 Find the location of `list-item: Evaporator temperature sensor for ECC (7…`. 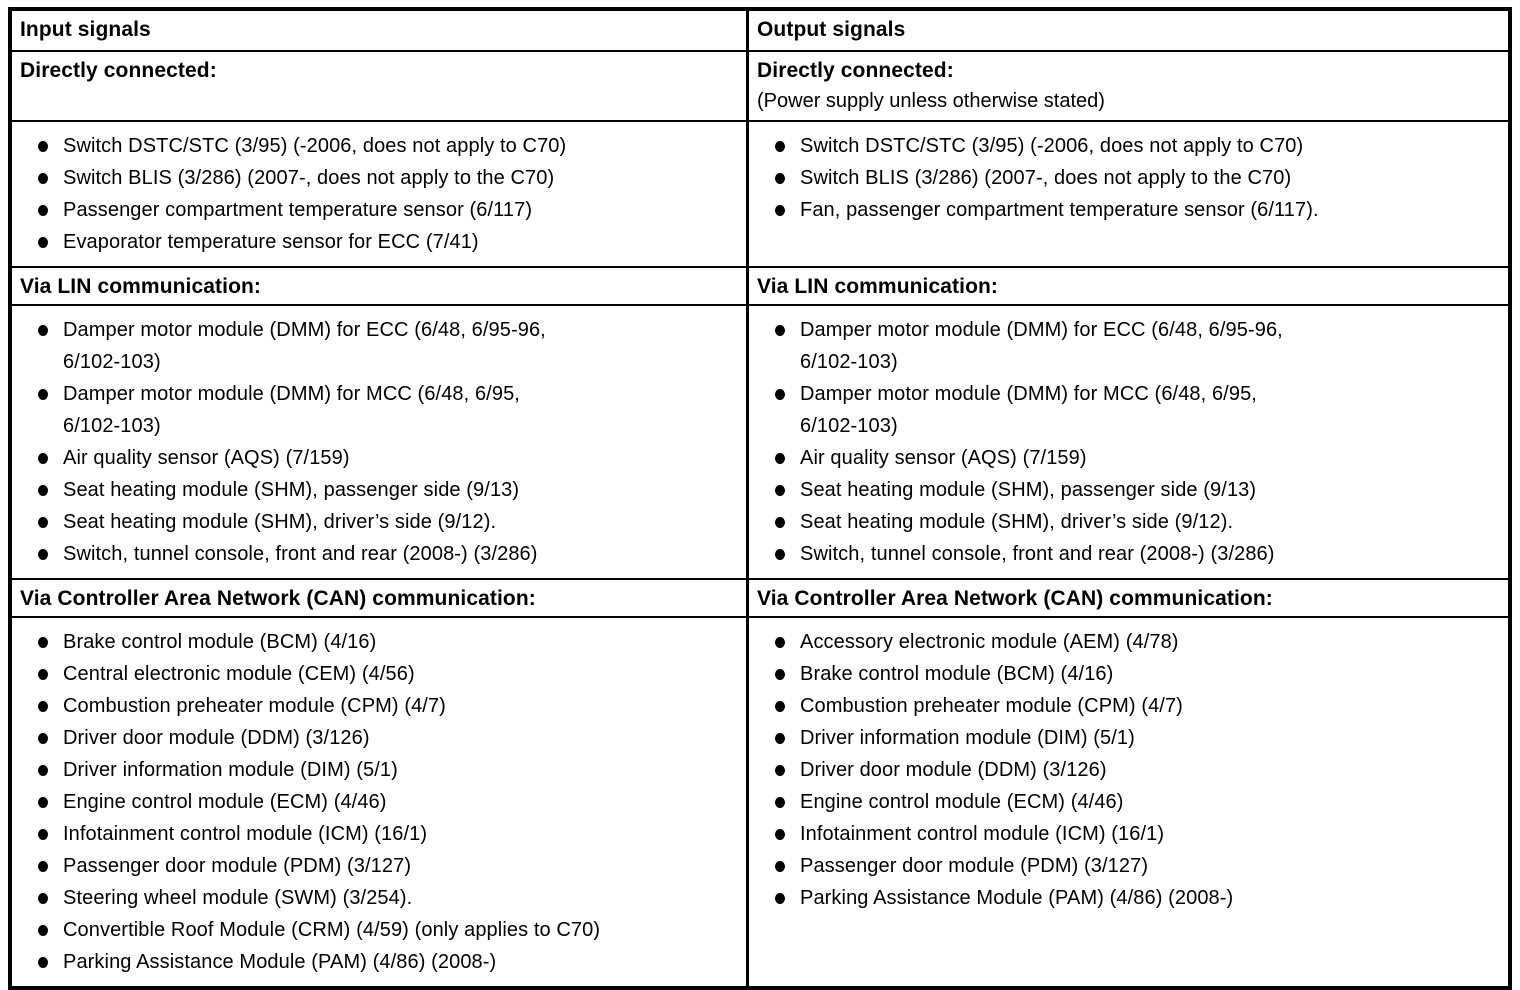

list-item: Evaporator temperature sensor for ECC (7… is located at coordinates (386, 242).